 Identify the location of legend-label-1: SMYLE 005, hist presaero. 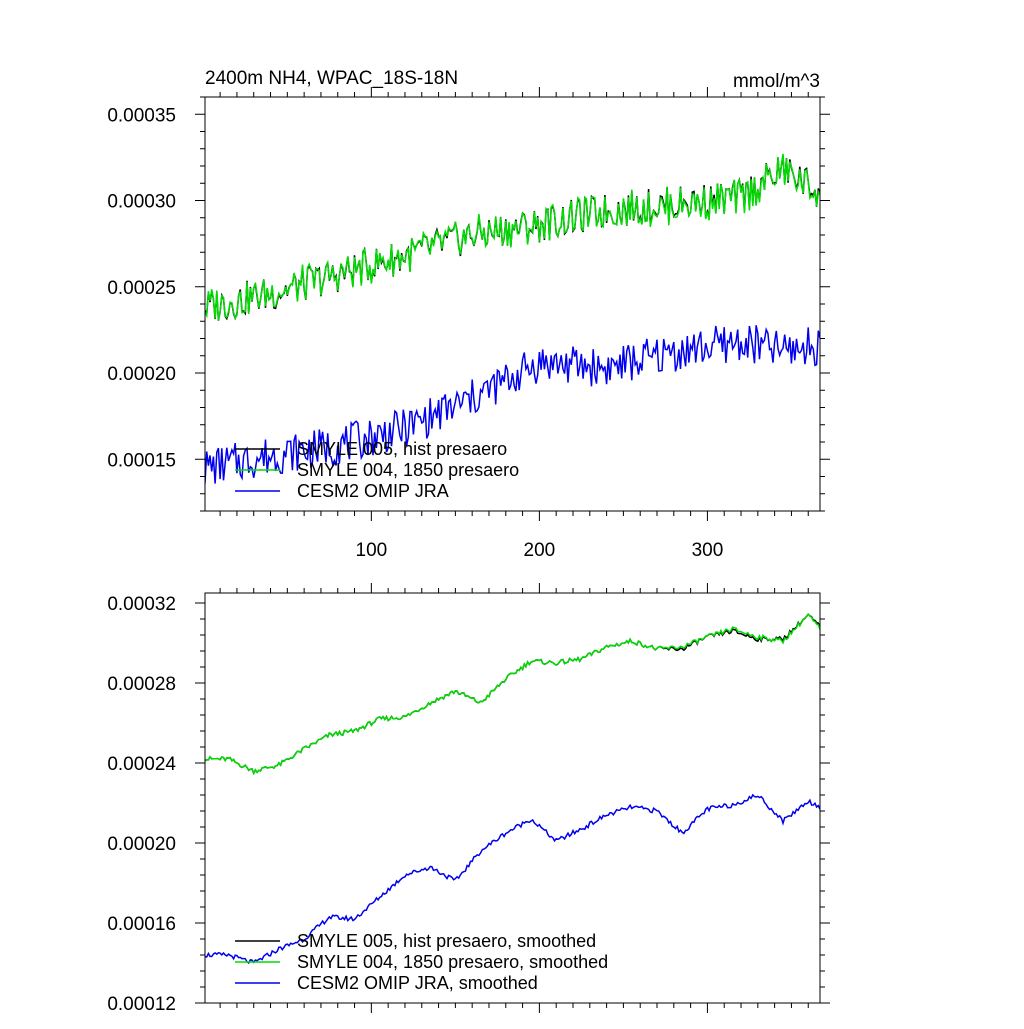
(402, 449).